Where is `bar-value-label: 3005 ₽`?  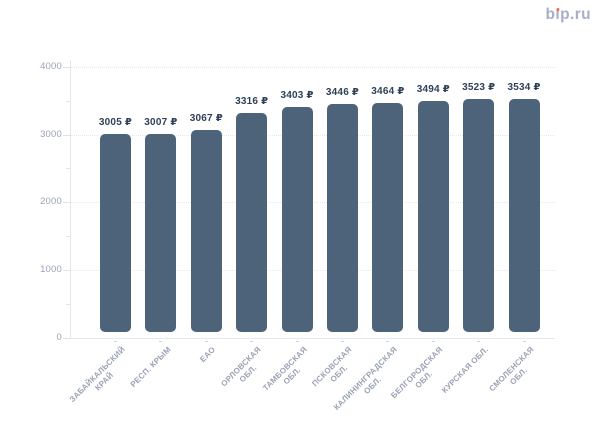
bar-value-label: 3005 ₽ is located at coordinates (115, 123).